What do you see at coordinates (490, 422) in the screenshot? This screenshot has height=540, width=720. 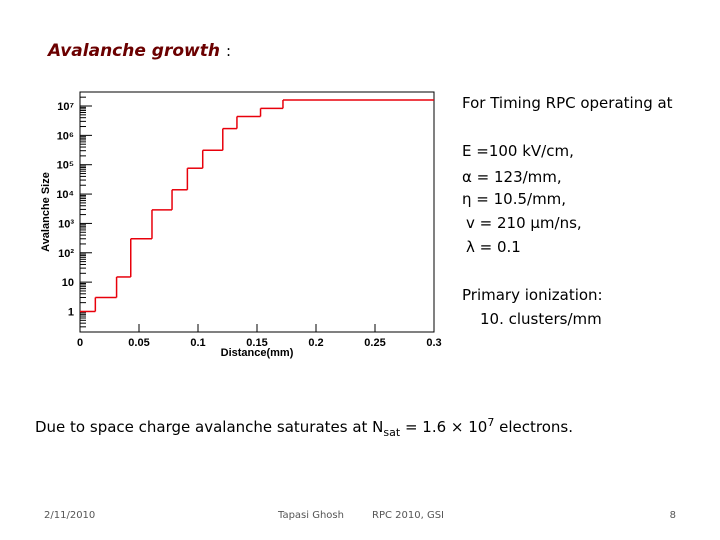 I see `superscript: 7` at bounding box center [490, 422].